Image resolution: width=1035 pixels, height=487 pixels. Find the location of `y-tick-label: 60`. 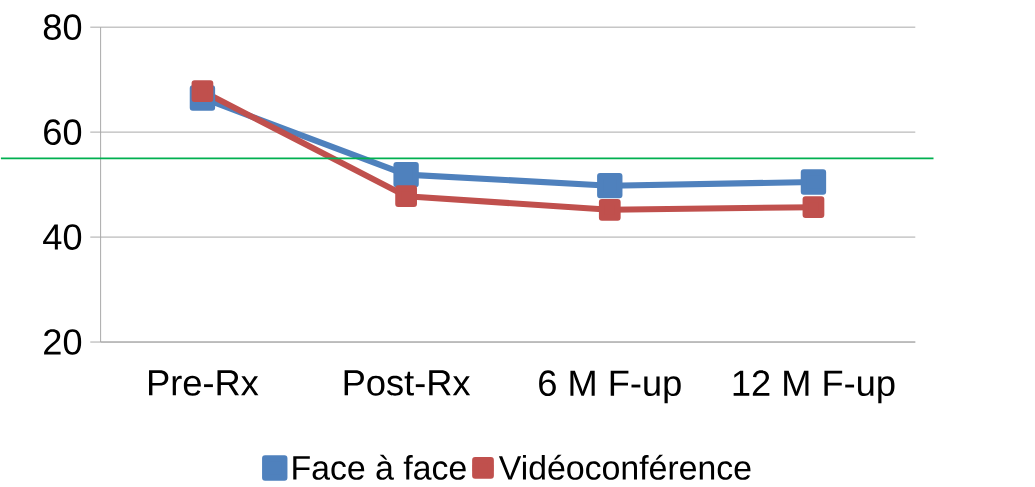

y-tick-label: 60 is located at coordinates (63, 132).